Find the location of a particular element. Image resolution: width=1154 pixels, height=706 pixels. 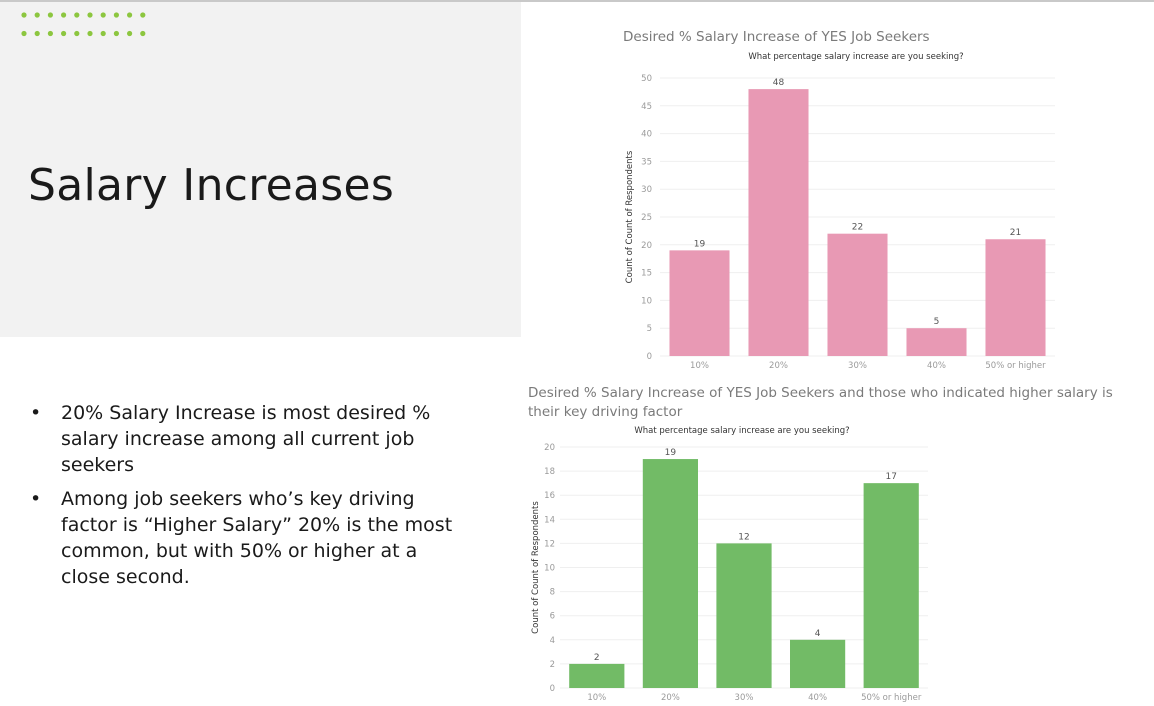

slide-title: Salary Increases is located at coordinates (211, 185).